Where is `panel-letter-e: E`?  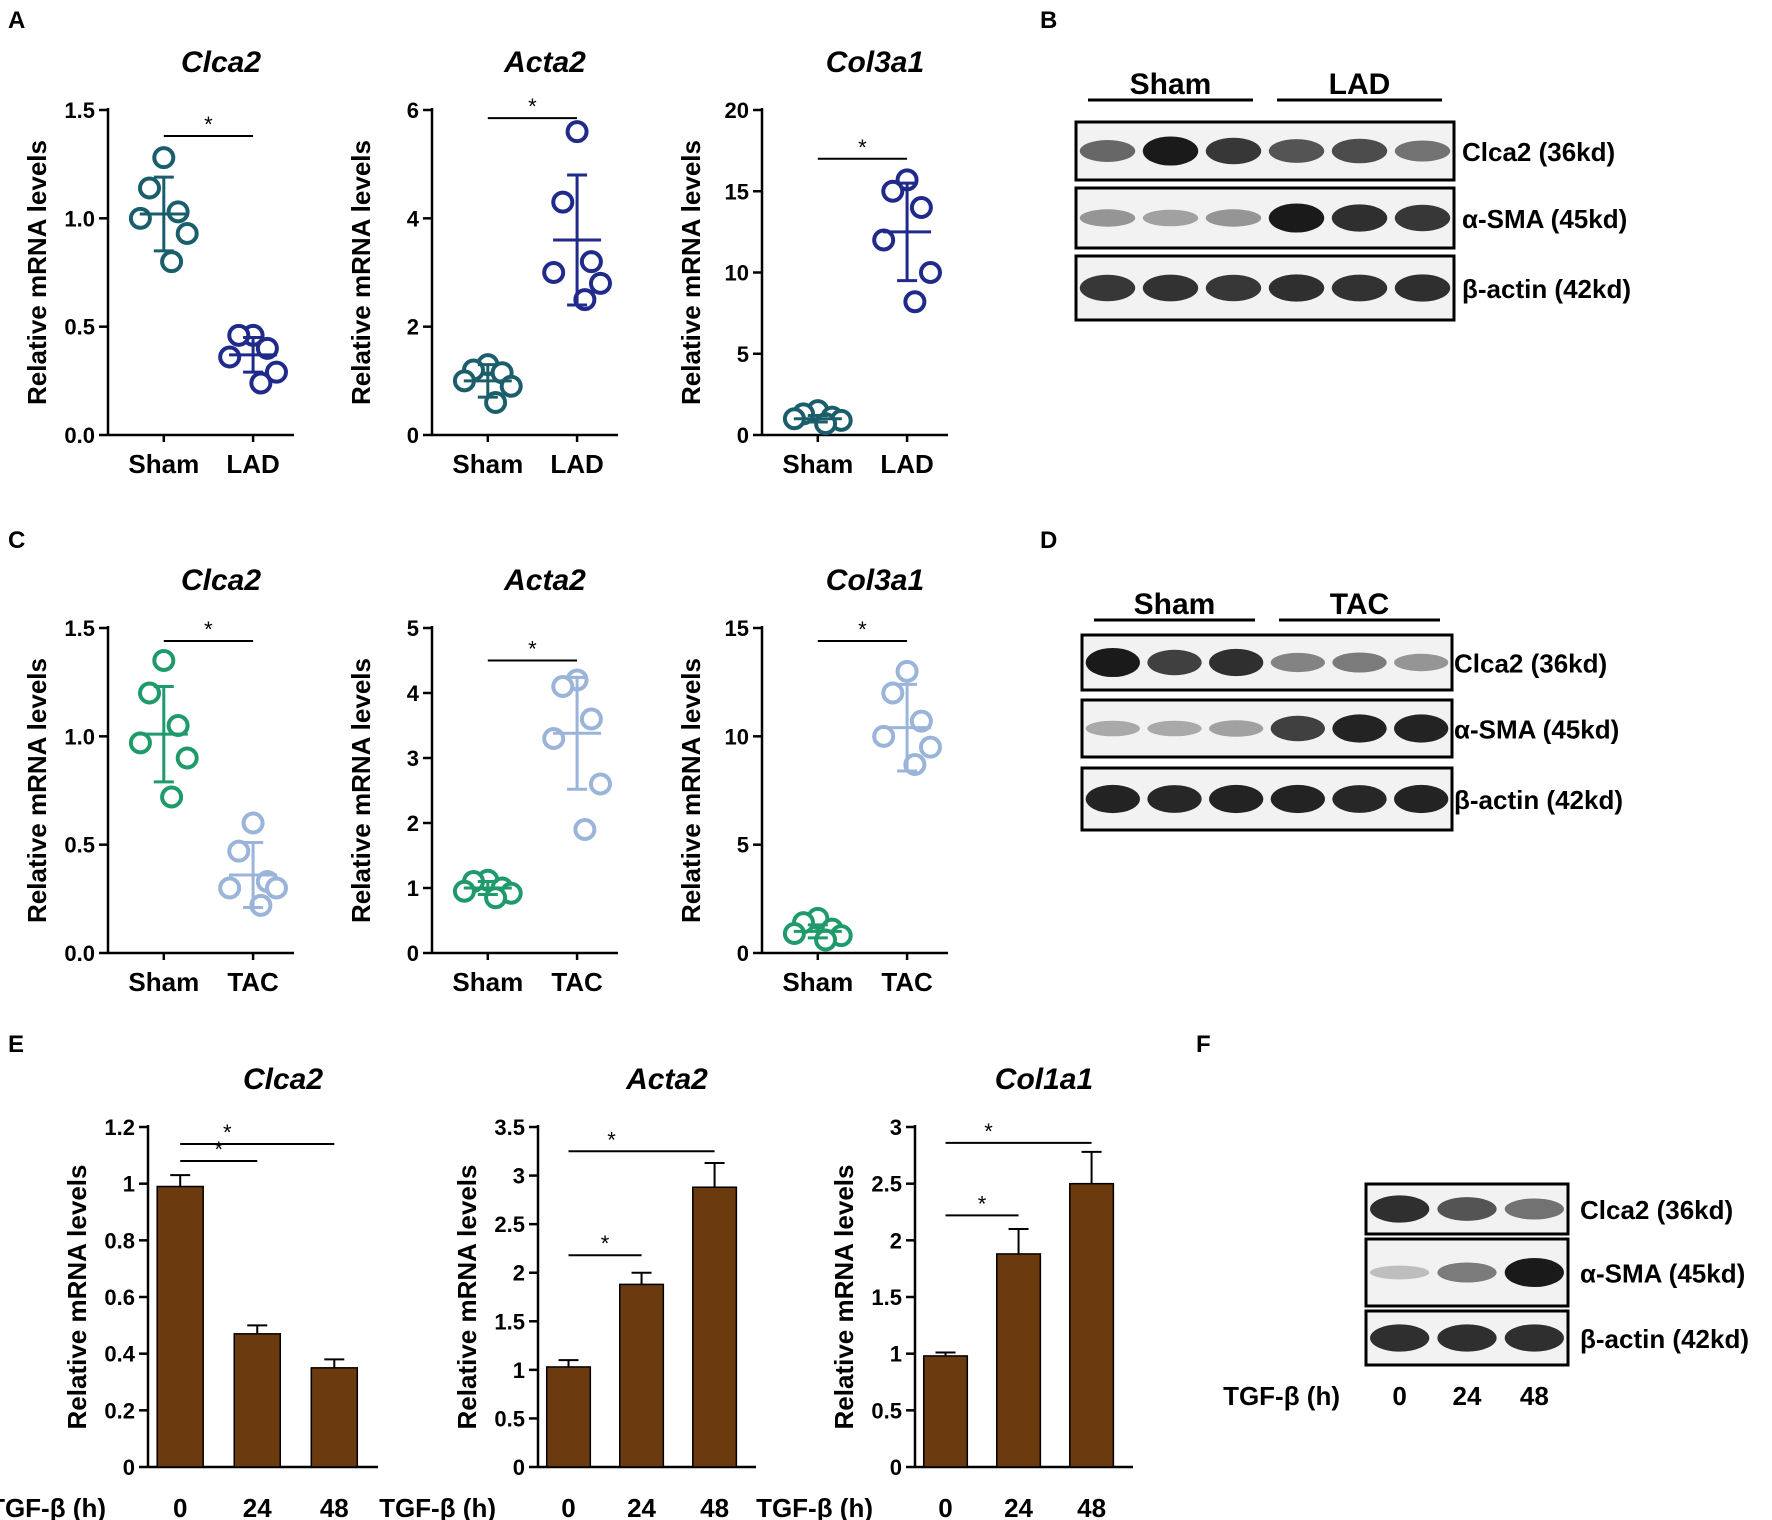 panel-letter-e: E is located at coordinates (16, 1044).